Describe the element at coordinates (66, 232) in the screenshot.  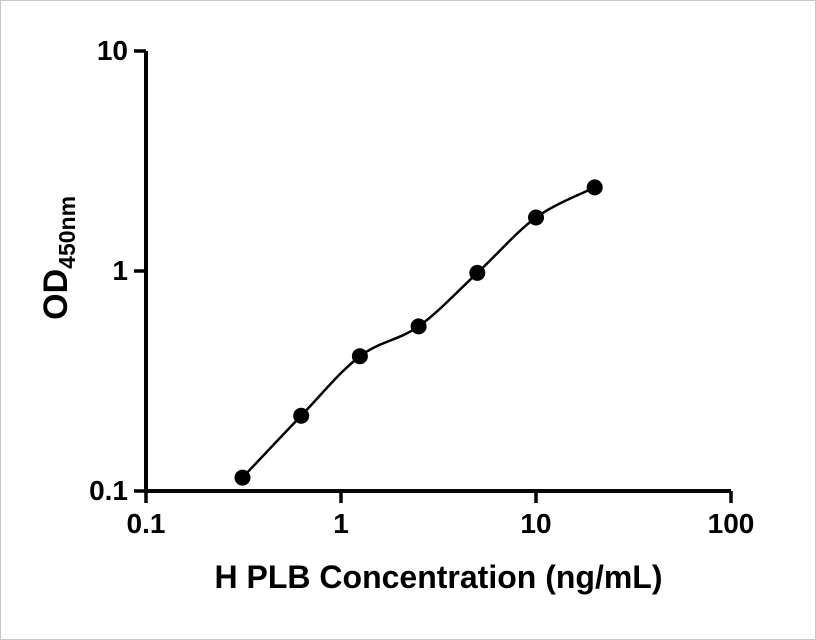
I see `y-axis-label-subscript: 450nm` at that location.